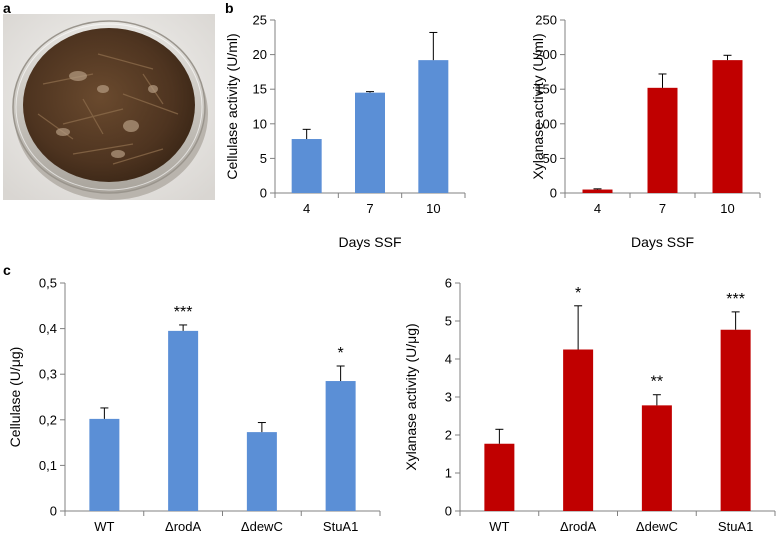 This screenshot has width=784, height=535. I want to click on y-tick-label: 100, so click(546, 123).